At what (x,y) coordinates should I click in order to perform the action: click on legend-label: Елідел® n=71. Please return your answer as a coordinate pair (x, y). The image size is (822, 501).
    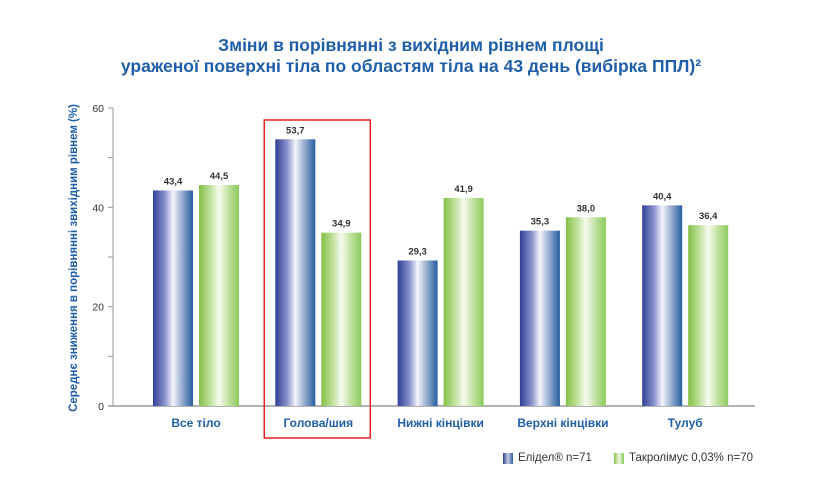
    Looking at the image, I should click on (555, 458).